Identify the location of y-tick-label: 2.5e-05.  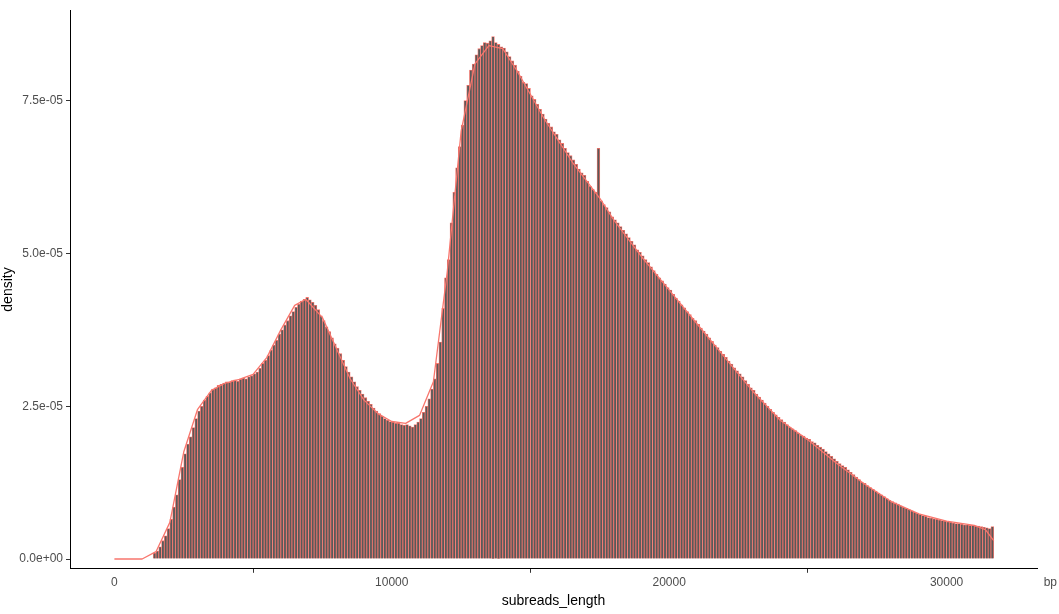
(43, 405).